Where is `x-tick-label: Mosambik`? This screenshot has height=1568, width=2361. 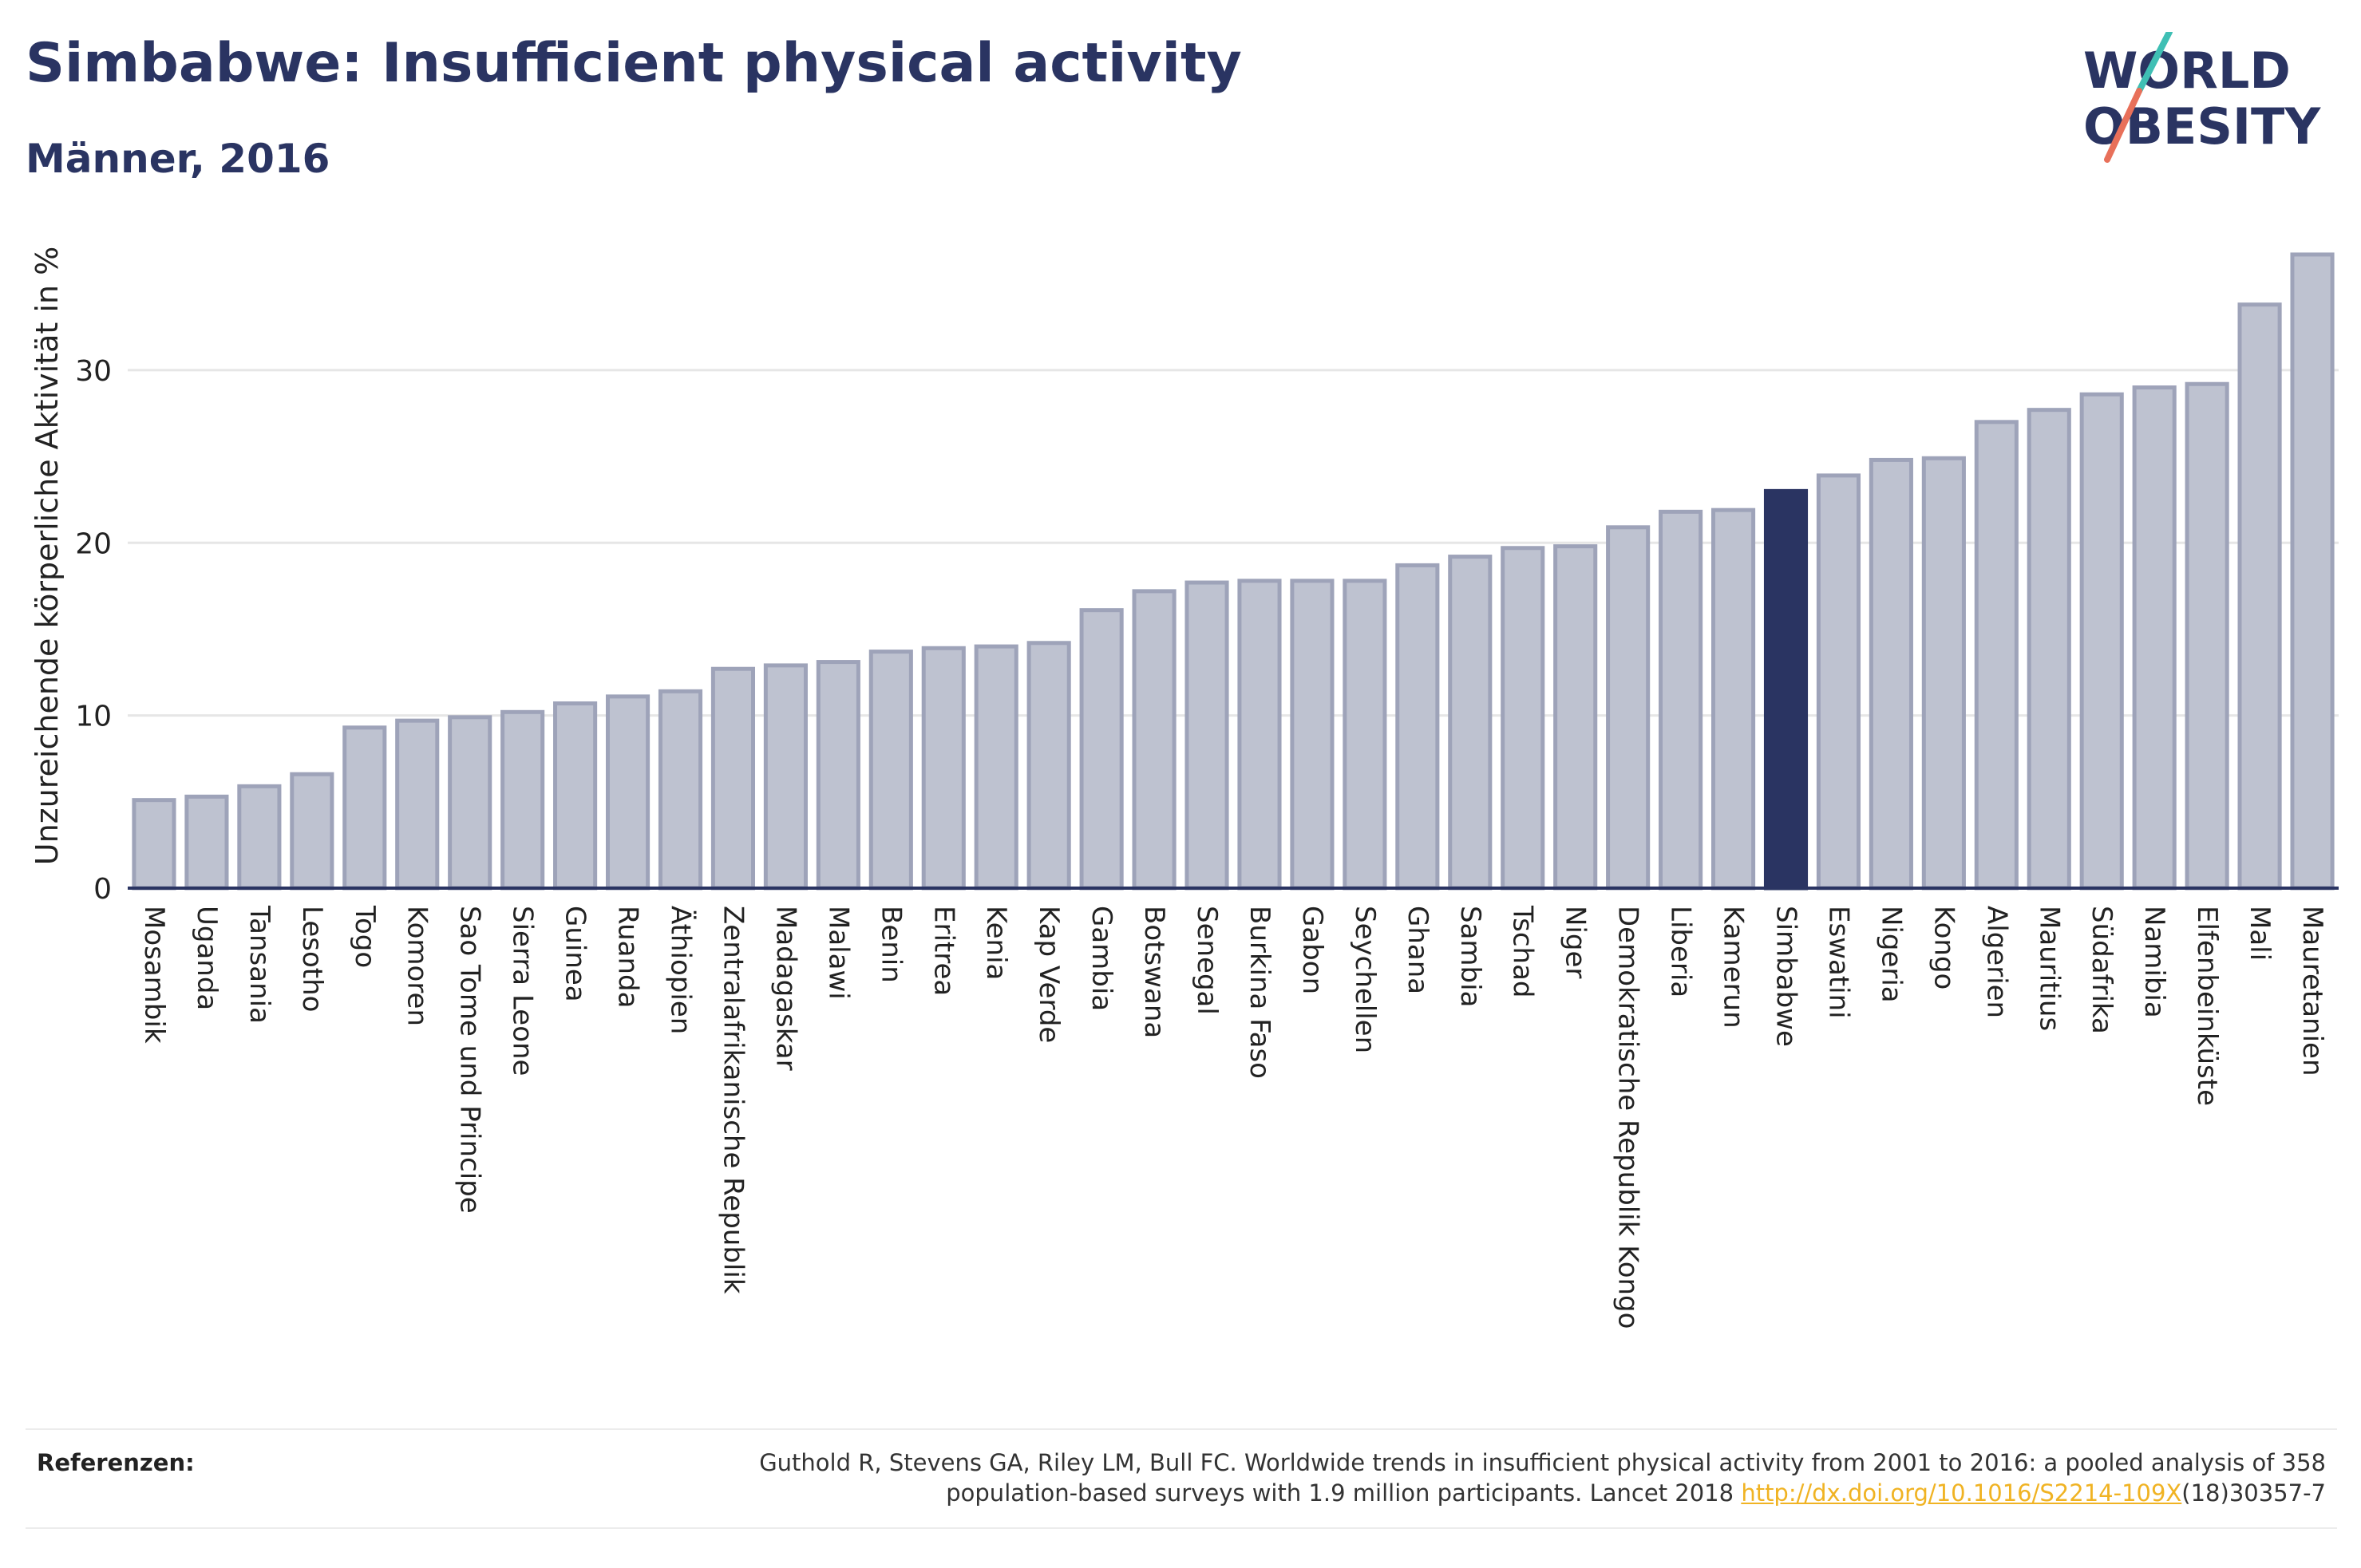
x-tick-label: Mosambik is located at coordinates (154, 975).